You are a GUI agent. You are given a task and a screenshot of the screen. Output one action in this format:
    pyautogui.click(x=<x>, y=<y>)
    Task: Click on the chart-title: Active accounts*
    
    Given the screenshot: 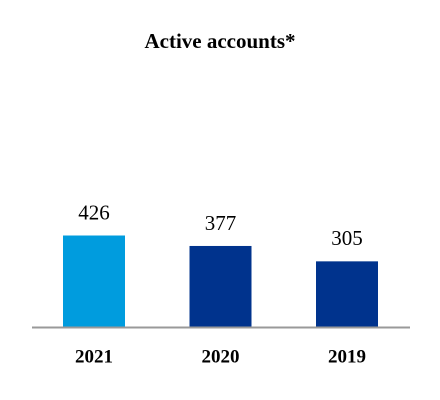 What is the action you would take?
    pyautogui.click(x=219, y=41)
    